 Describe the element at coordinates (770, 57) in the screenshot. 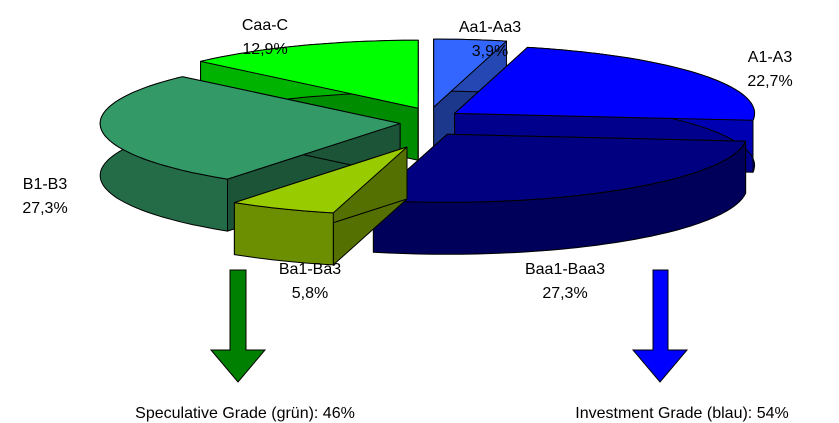

I see `slice-label: A1-A3` at that location.